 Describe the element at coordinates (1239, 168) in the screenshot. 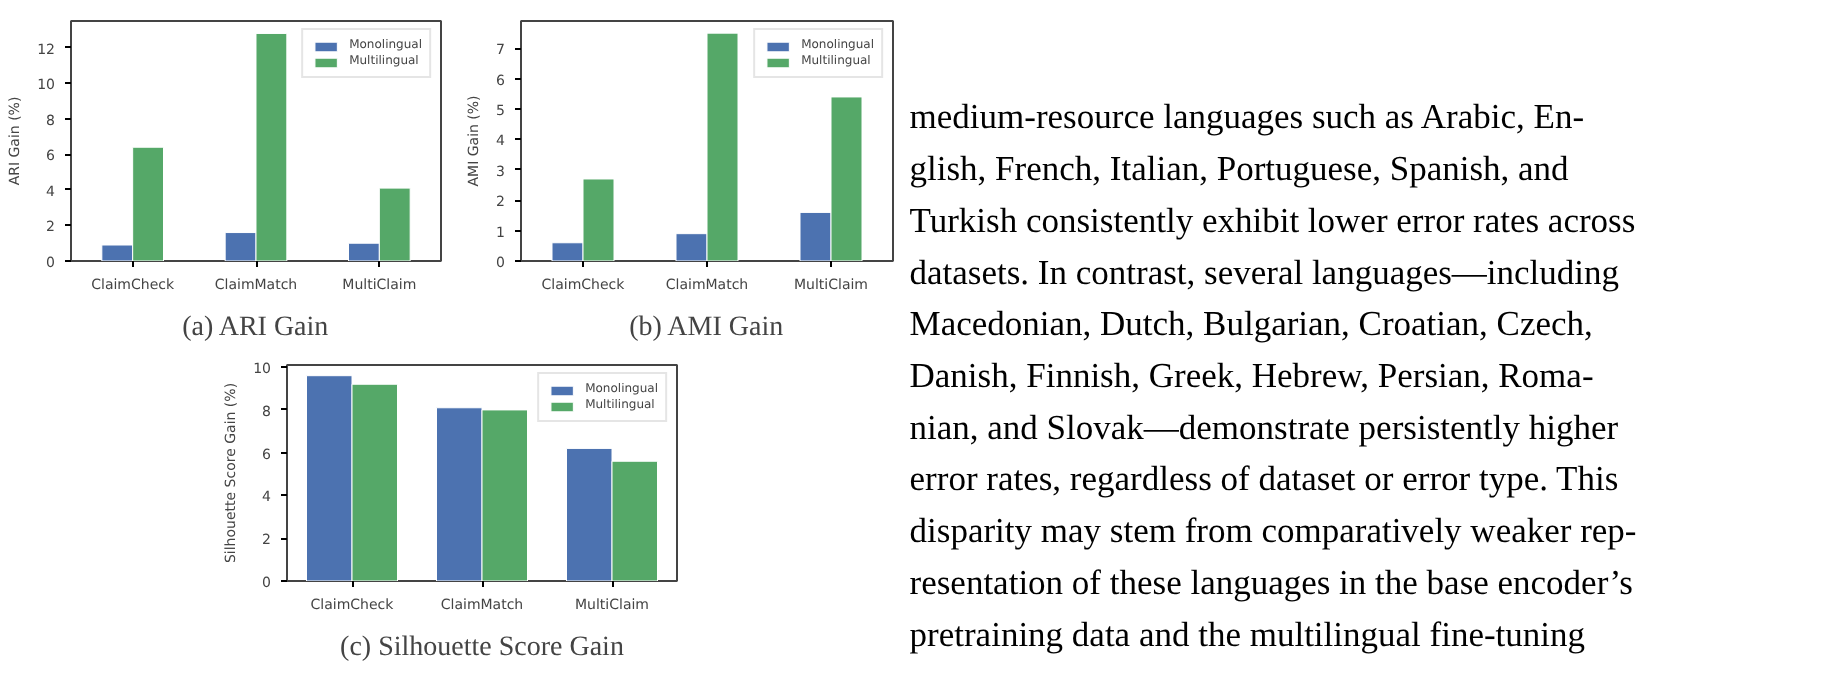

I see `text: glish, French, Italian, Portuguese, Spanish, and` at that location.